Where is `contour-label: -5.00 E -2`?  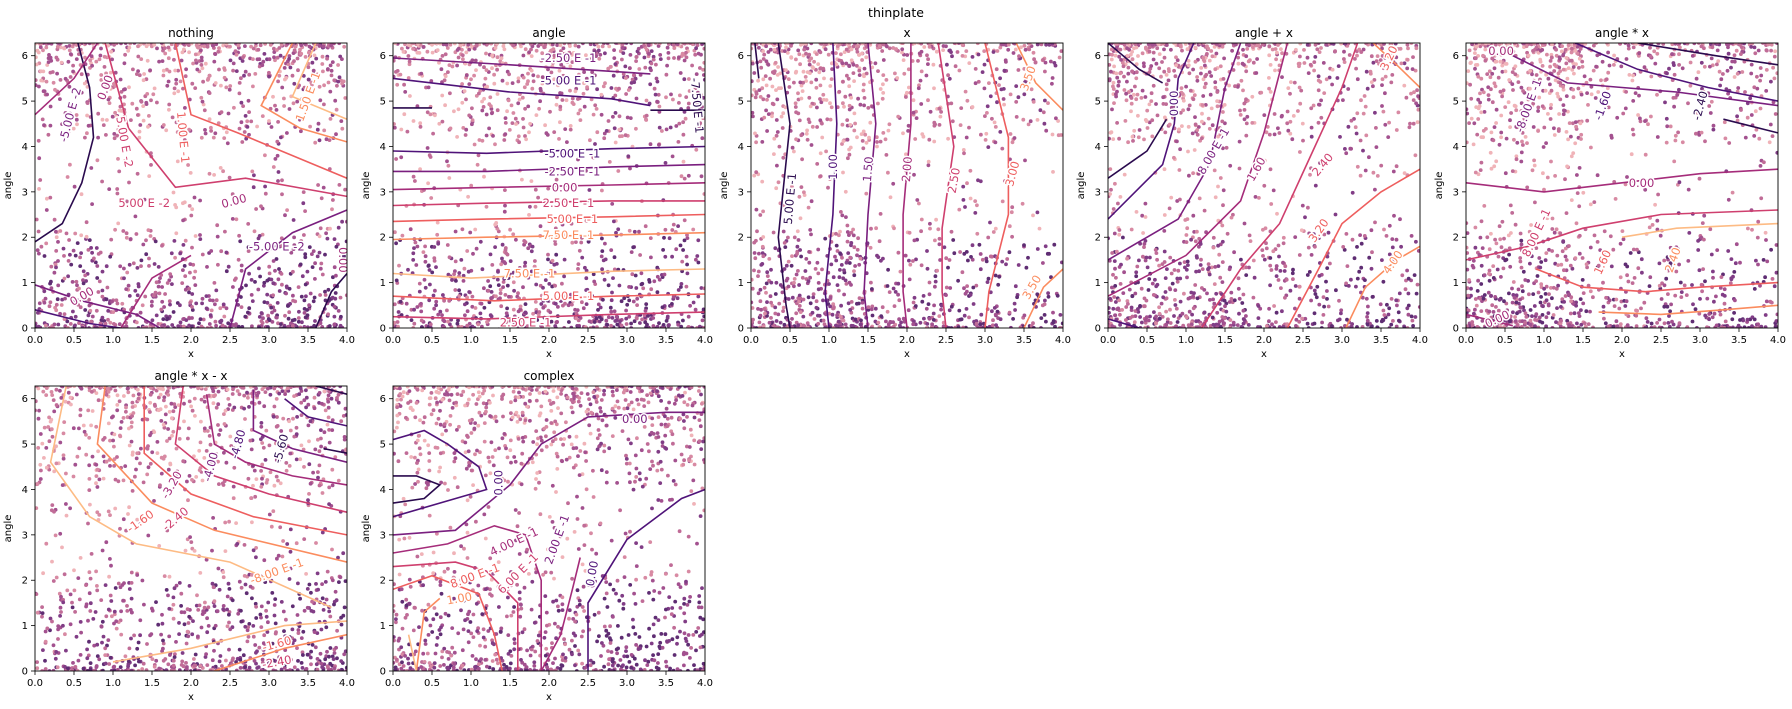
contour-label: -5.00 E -2 is located at coordinates (70, 115).